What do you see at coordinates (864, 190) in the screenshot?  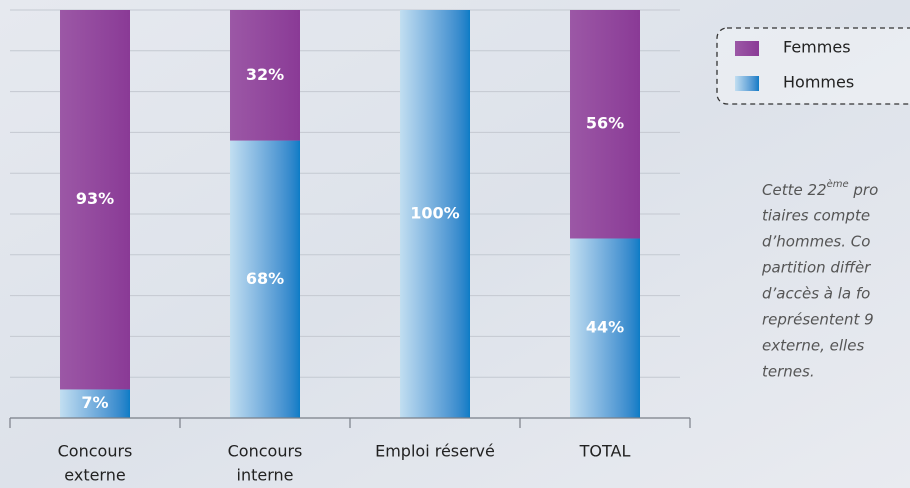 I see `annotation-part: pro` at bounding box center [864, 190].